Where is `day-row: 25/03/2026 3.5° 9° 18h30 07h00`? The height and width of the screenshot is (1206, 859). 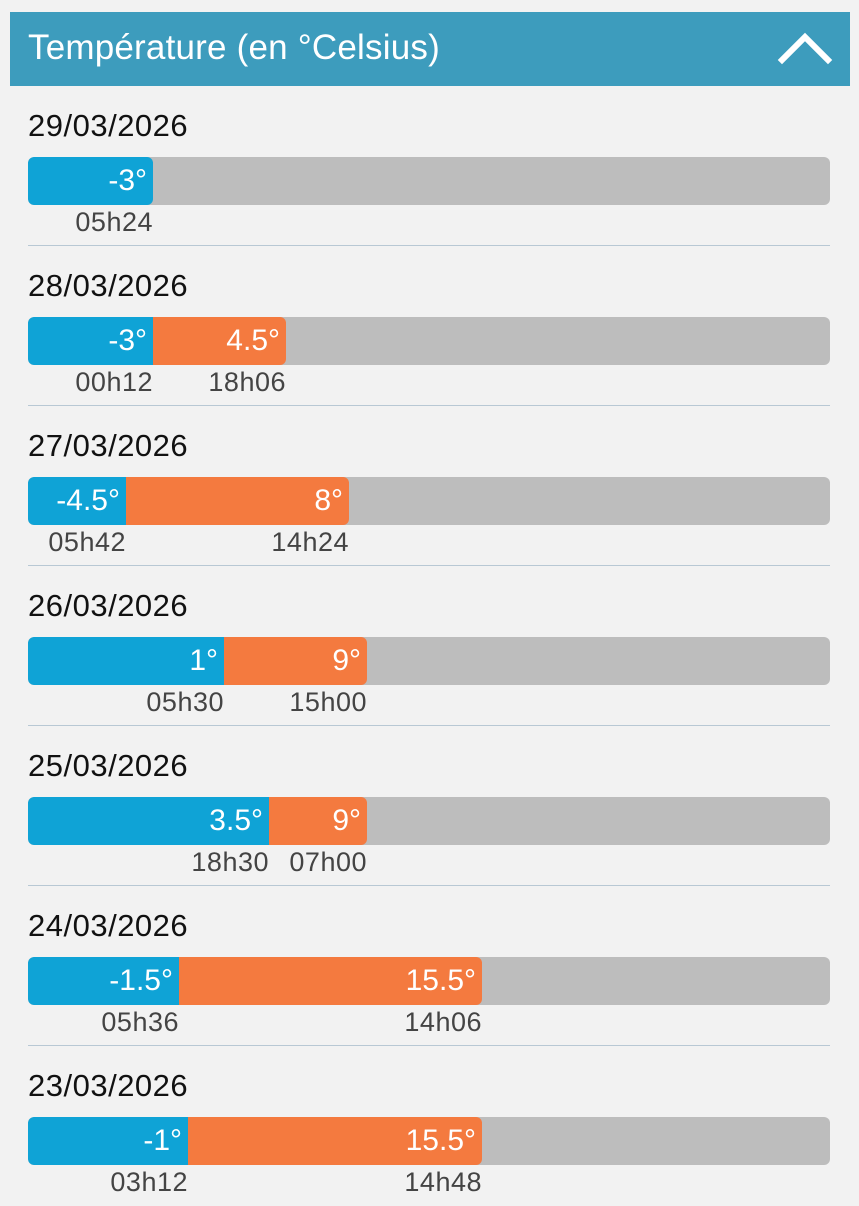 day-row: 25/03/2026 3.5° 9° 18h30 07h00 is located at coordinates (430, 806).